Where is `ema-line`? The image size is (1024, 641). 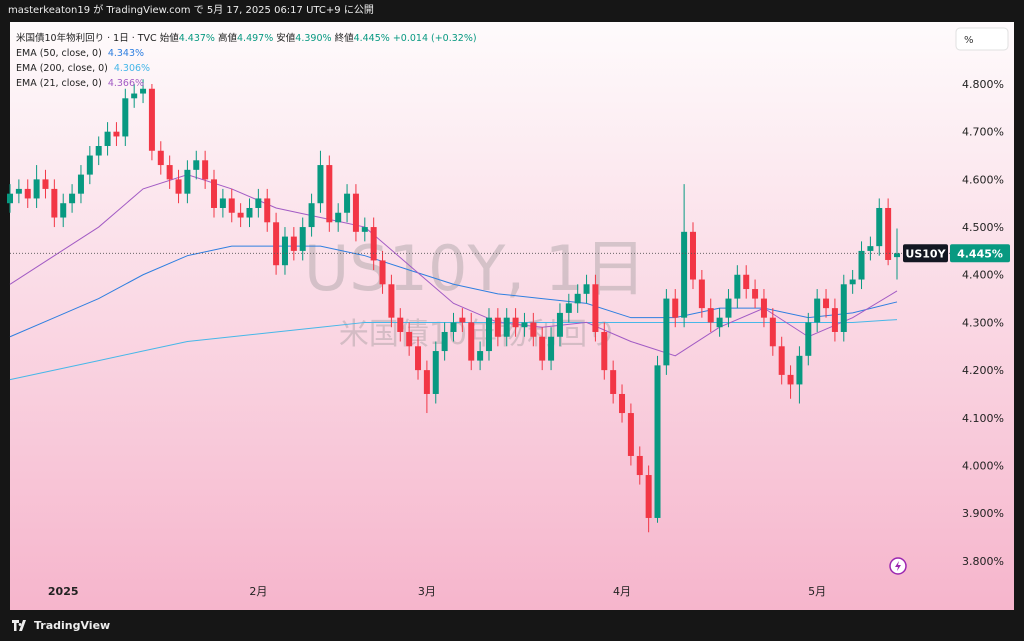
ema-line is located at coordinates (453, 291).